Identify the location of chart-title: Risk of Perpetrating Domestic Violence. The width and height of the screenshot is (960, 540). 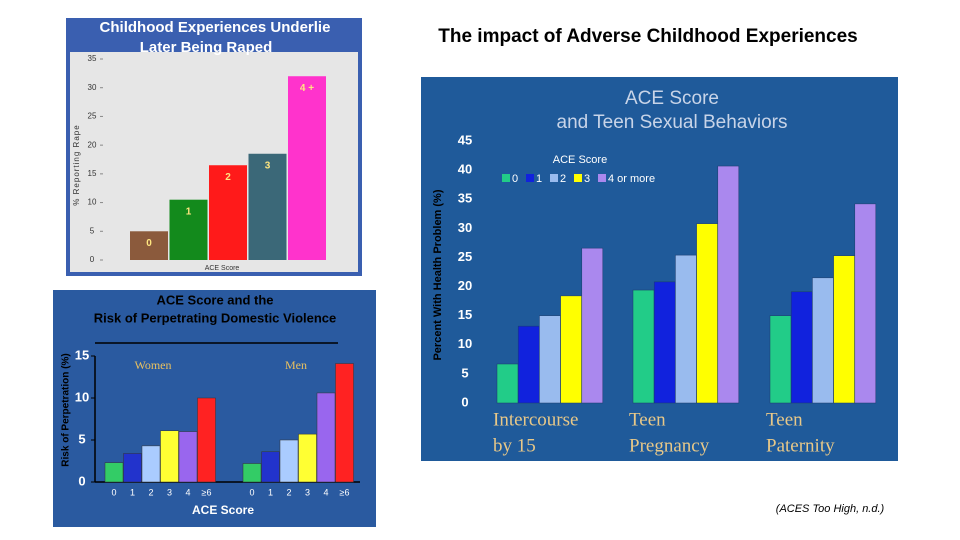
(215, 317).